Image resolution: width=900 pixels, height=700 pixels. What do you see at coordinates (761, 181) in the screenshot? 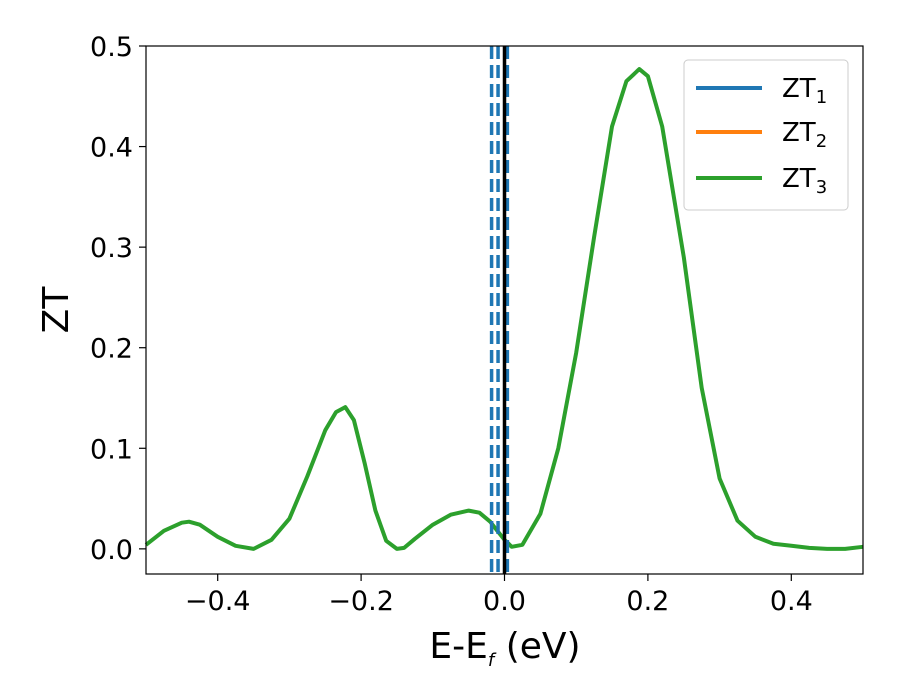
I see `legend-entry-zt3: ZT3` at bounding box center [761, 181].